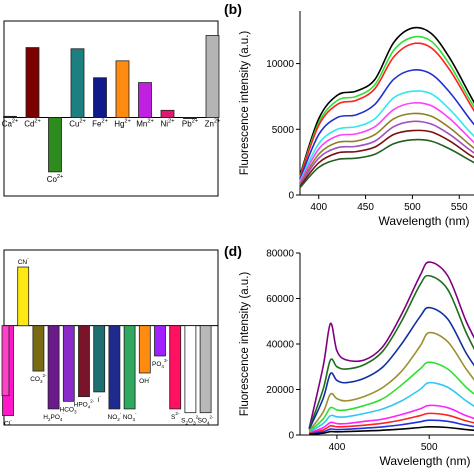 This screenshot has width=474, height=474. What do you see at coordinates (32, 82) in the screenshot?
I see `bar-Cd2+` at bounding box center [32, 82].